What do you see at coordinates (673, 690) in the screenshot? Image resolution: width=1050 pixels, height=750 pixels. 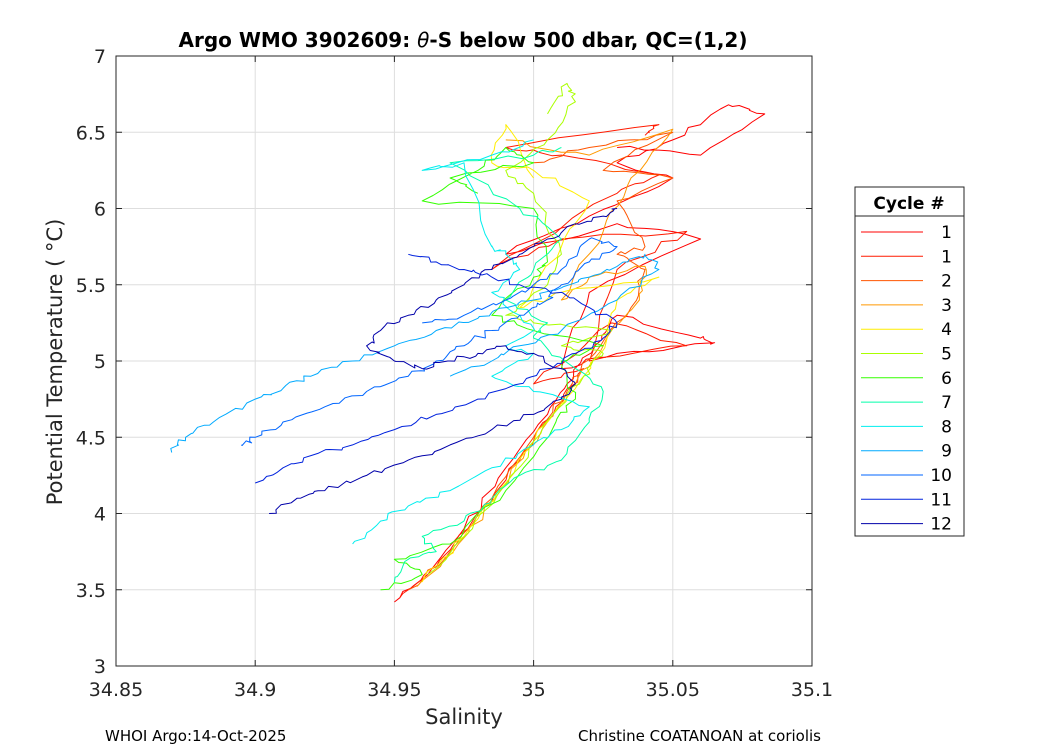 I see `x-tick-label: 35.05` at bounding box center [673, 690].